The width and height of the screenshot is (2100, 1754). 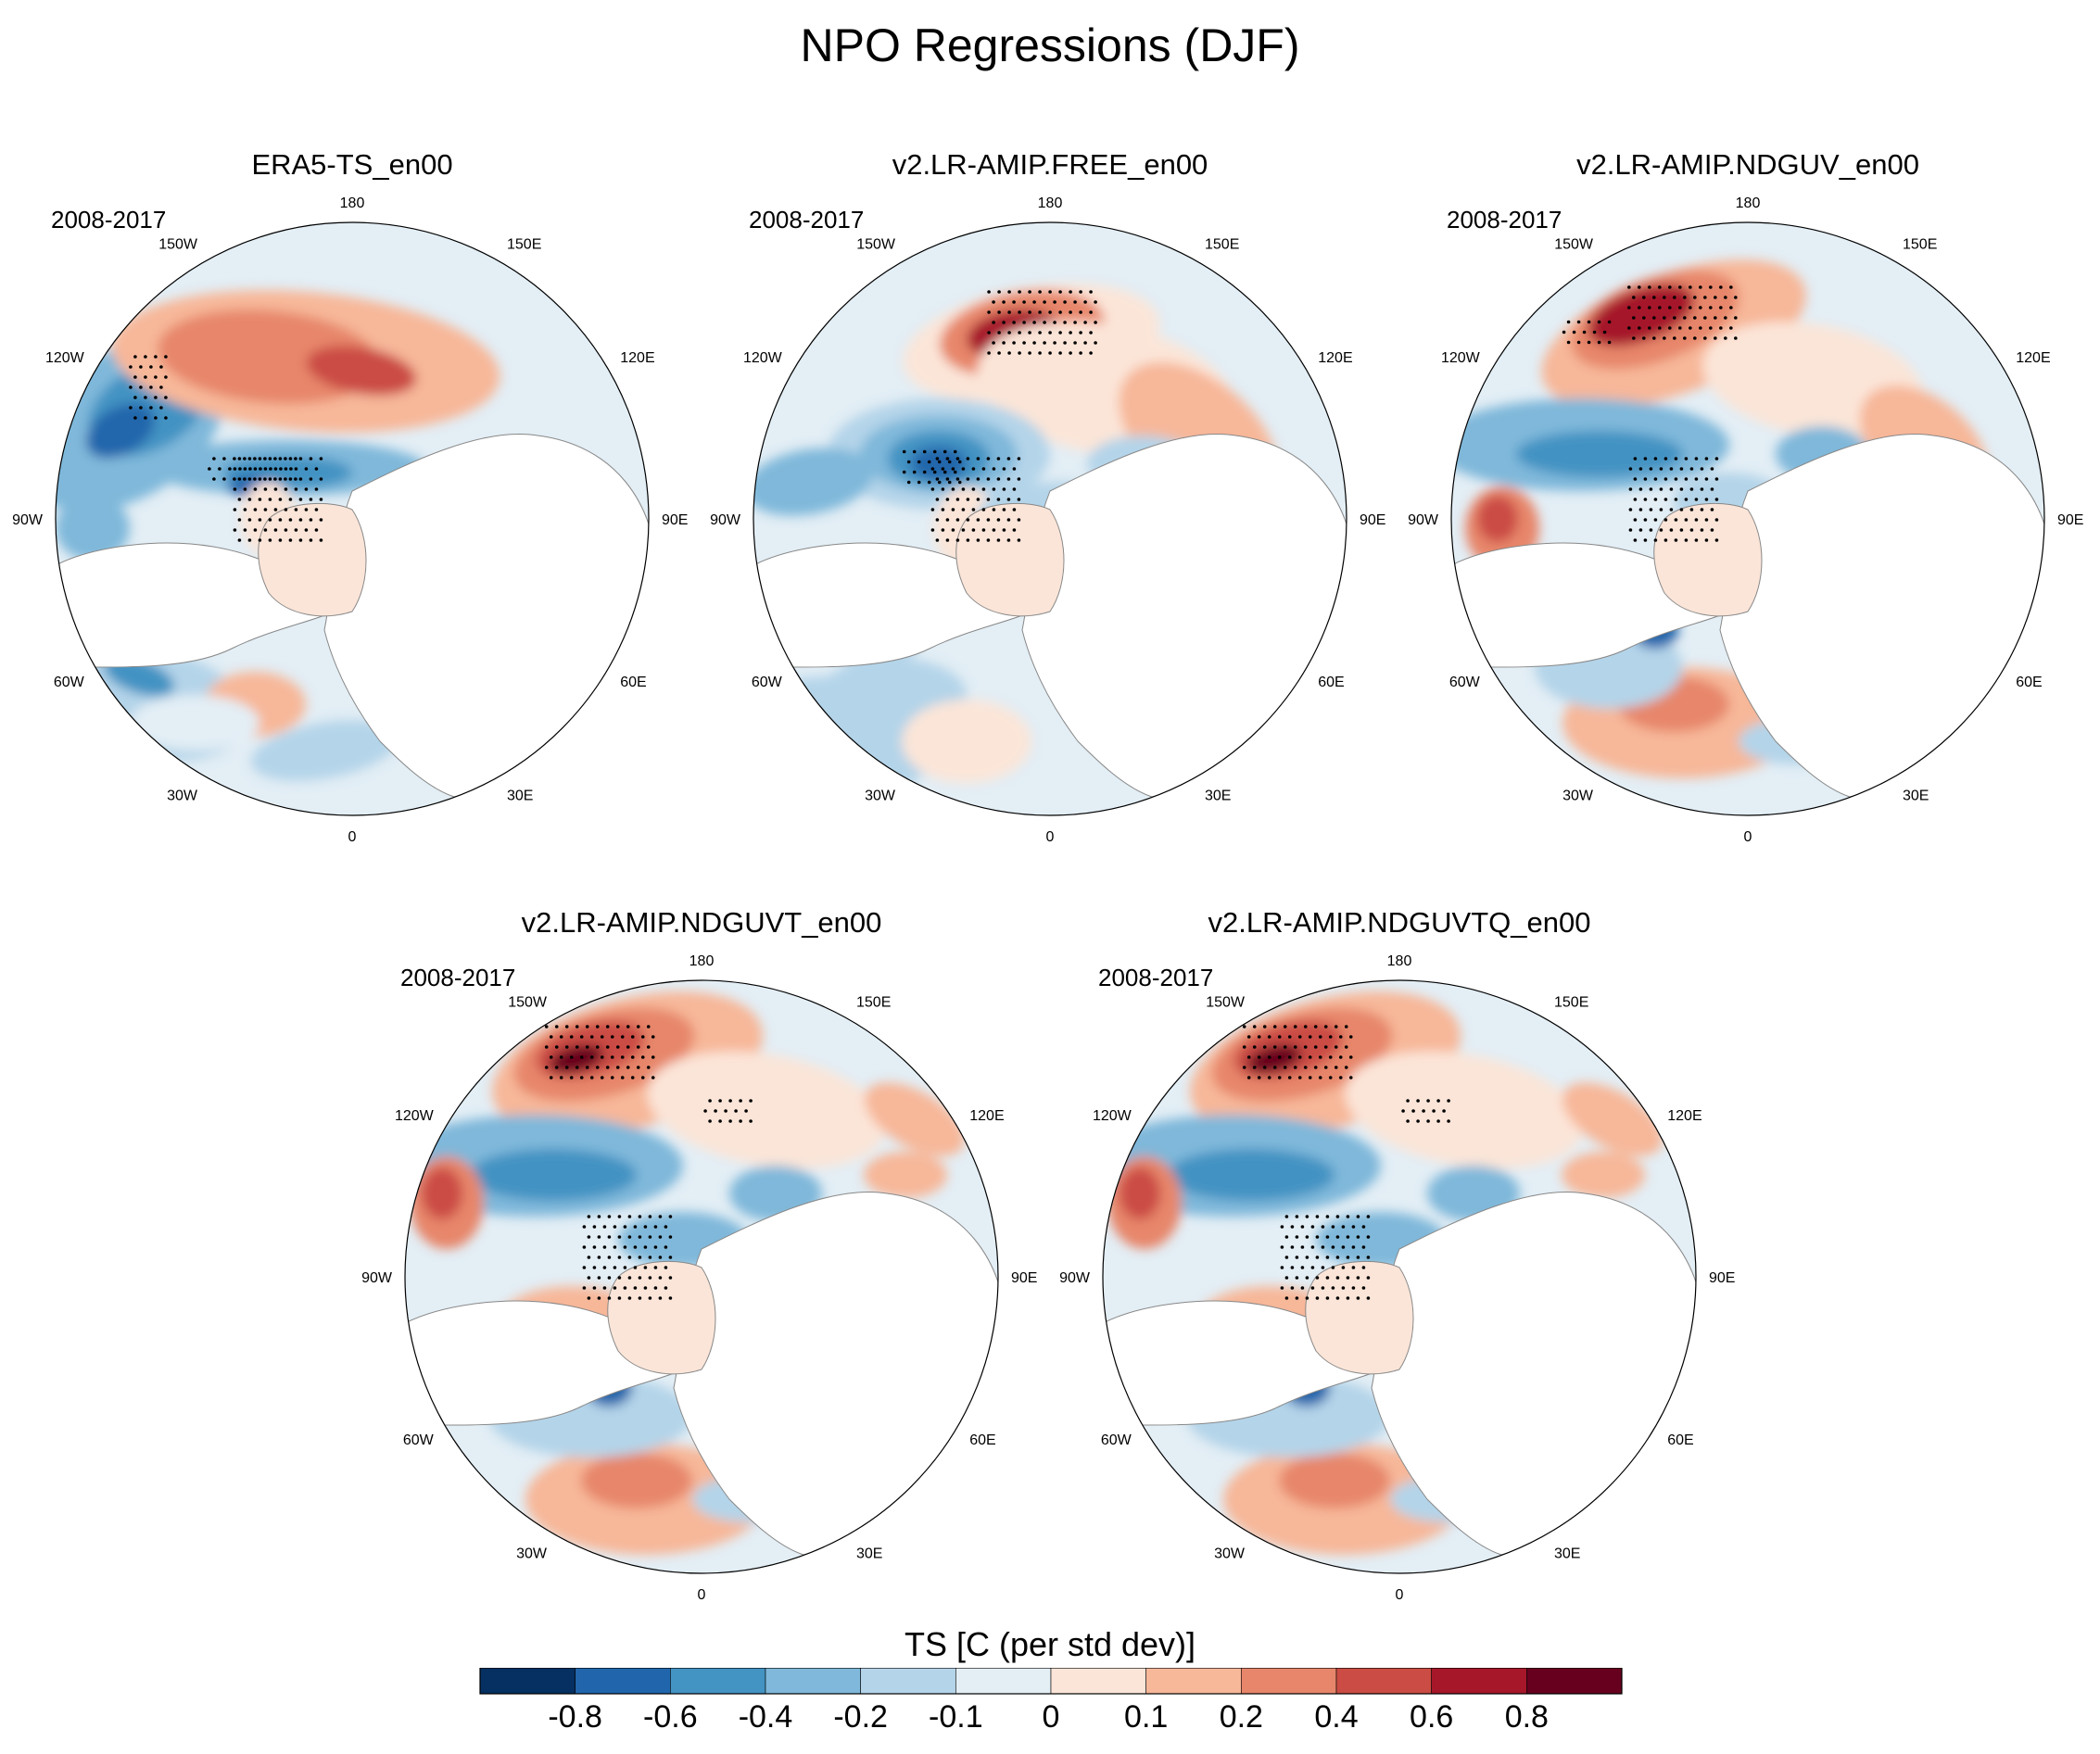 What do you see at coordinates (699, 1278) in the screenshot?
I see `polar-map: 180 150E 120E 90E 60E 30E 0 30W 60W 90W 120W 150W` at bounding box center [699, 1278].